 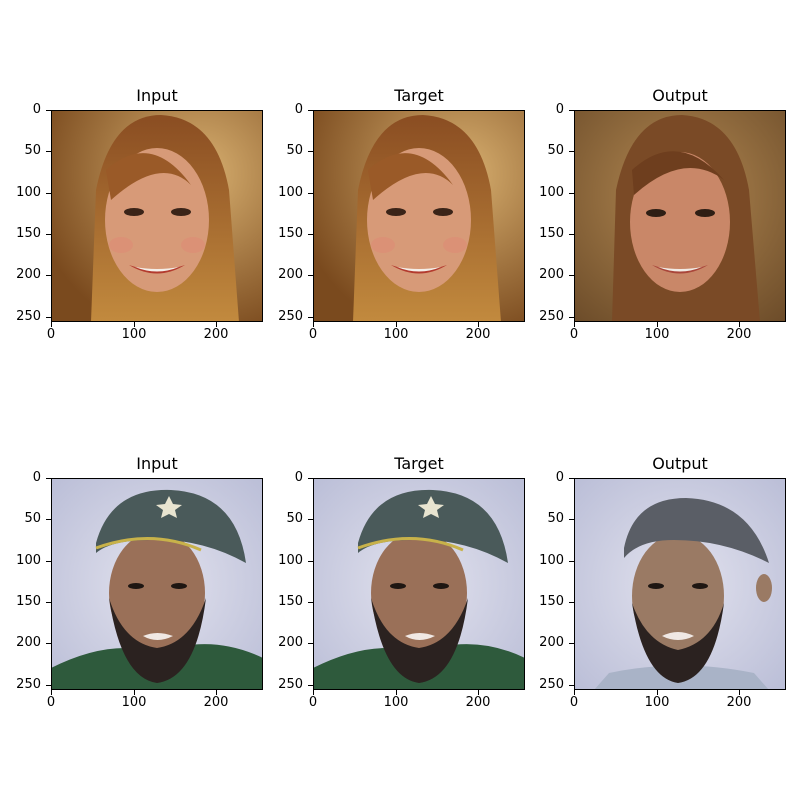 I want to click on panel-row2-input: Input 0 50 100 150 200 250 0 100 200, so click(x=139, y=582).